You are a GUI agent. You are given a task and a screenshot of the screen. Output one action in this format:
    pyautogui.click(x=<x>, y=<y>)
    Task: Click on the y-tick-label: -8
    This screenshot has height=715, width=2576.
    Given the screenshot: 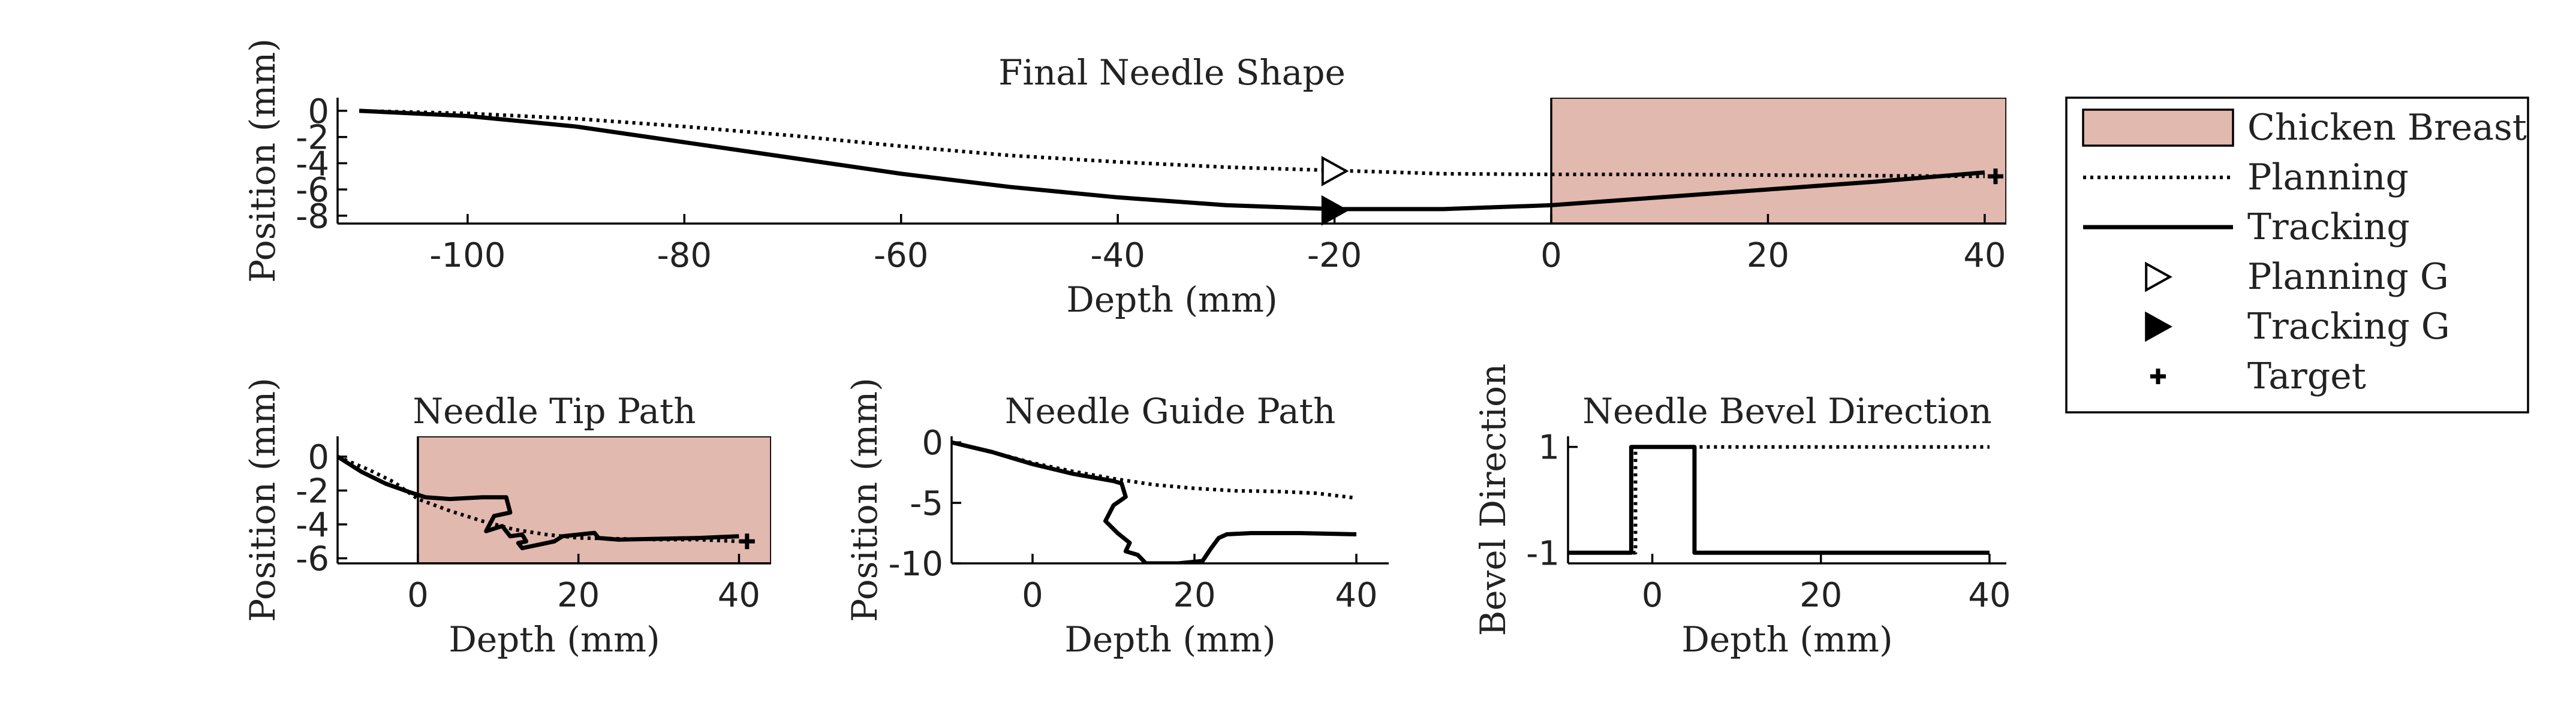 What is the action you would take?
    pyautogui.click(x=313, y=216)
    